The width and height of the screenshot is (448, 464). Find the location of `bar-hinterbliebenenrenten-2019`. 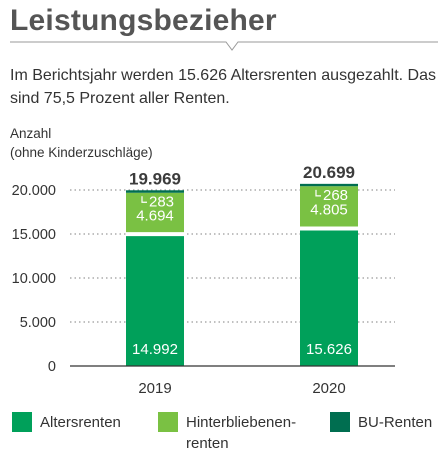

bar-hinterbliebenenrenten-2019 is located at coordinates (155, 213).